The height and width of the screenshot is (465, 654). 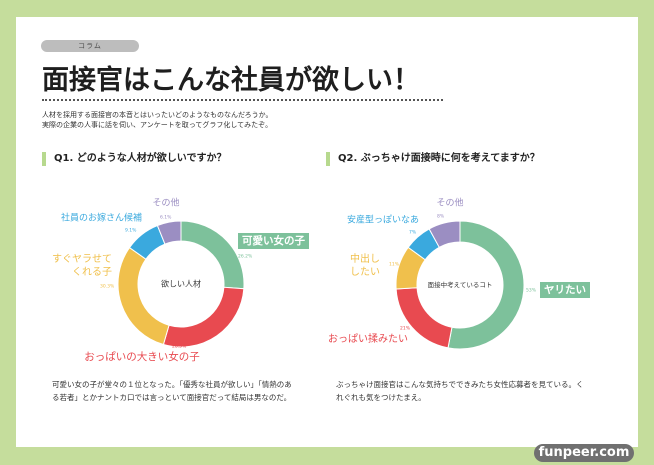 What do you see at coordinates (394, 265) in the screenshot?
I see `value-label: 11%` at bounding box center [394, 265].